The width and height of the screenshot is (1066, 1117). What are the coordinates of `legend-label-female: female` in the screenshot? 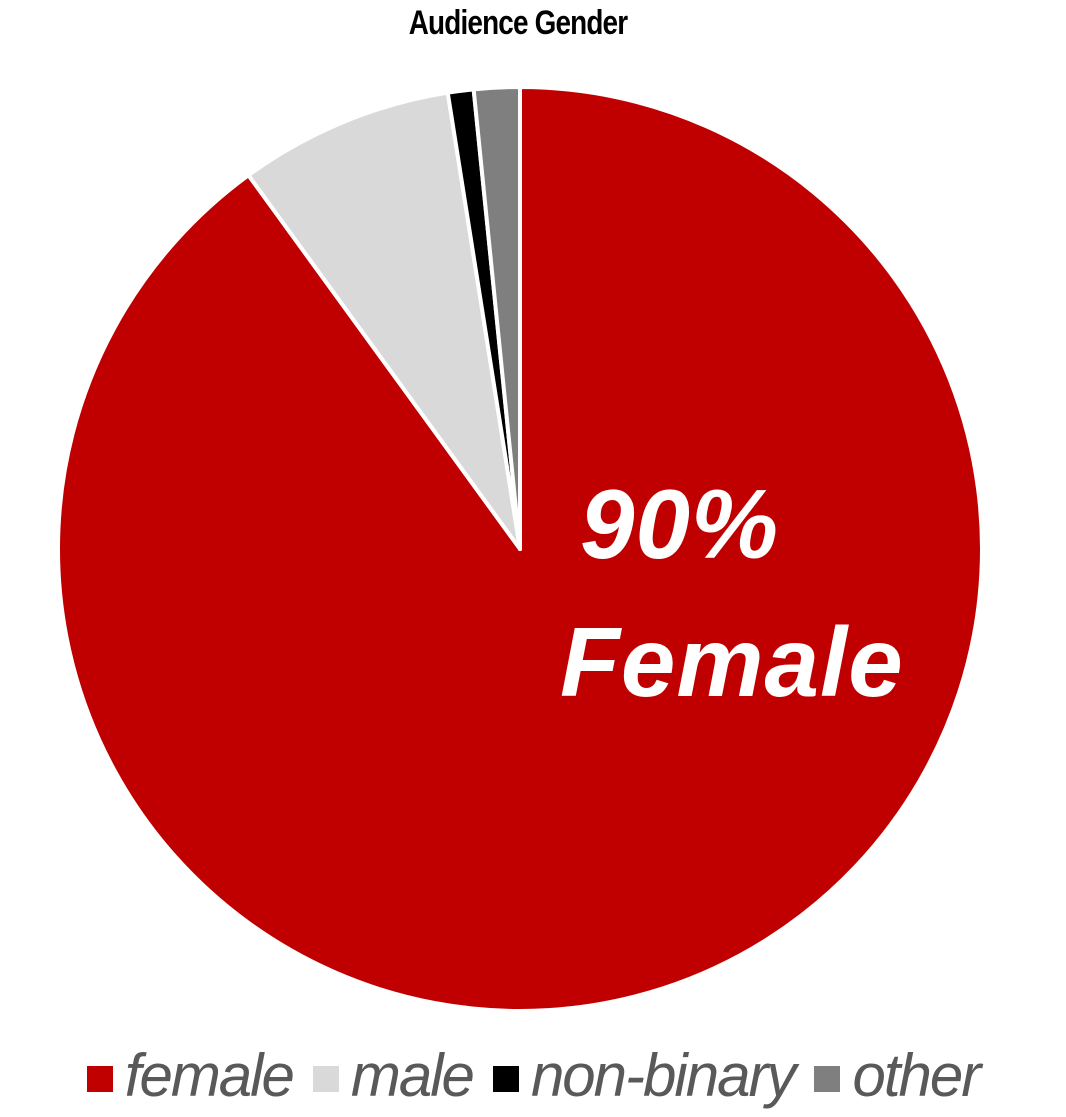 It's located at (209, 1075).